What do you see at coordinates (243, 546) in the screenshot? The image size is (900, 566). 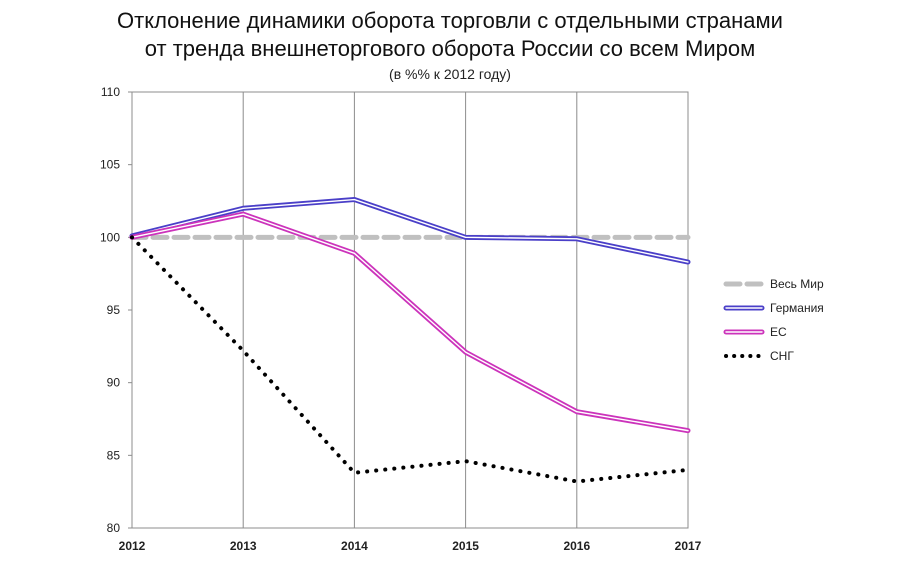 I see `x-tick-label: 2013` at bounding box center [243, 546].